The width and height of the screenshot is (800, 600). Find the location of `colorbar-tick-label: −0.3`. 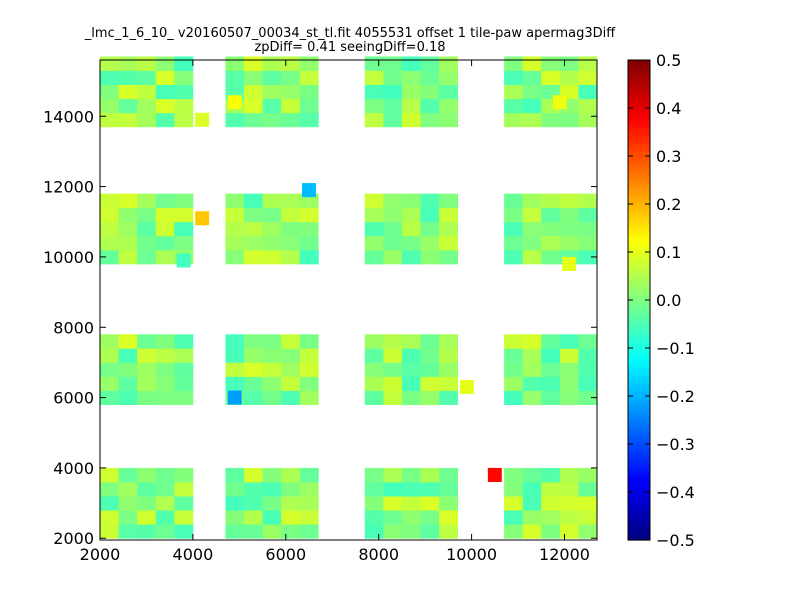

colorbar-tick-label: −0.3 is located at coordinates (675, 444).